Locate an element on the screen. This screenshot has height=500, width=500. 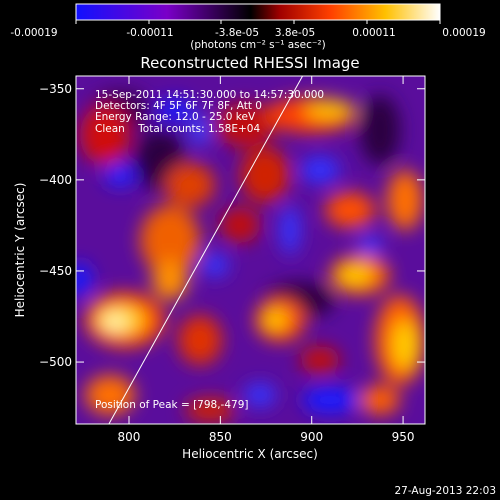
y-tick-label: −350 is located at coordinates (55, 89).